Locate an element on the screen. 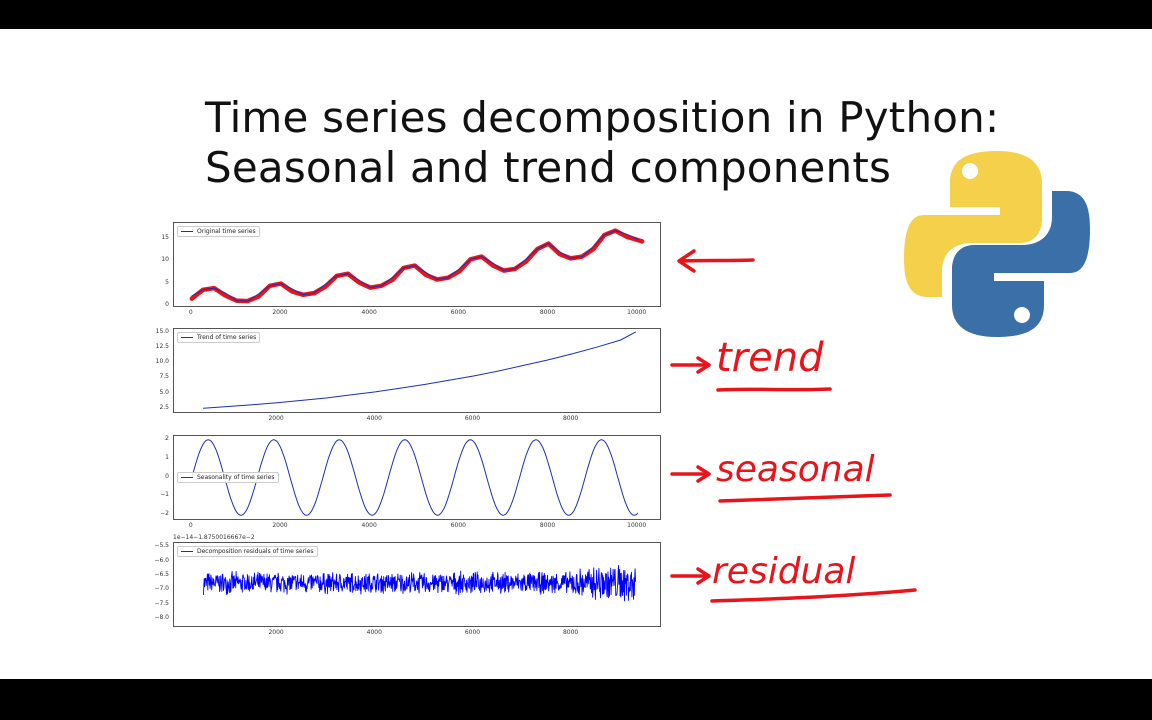 The image size is (1152, 720). legend-seasonal: Seasonality of time series is located at coordinates (228, 477).